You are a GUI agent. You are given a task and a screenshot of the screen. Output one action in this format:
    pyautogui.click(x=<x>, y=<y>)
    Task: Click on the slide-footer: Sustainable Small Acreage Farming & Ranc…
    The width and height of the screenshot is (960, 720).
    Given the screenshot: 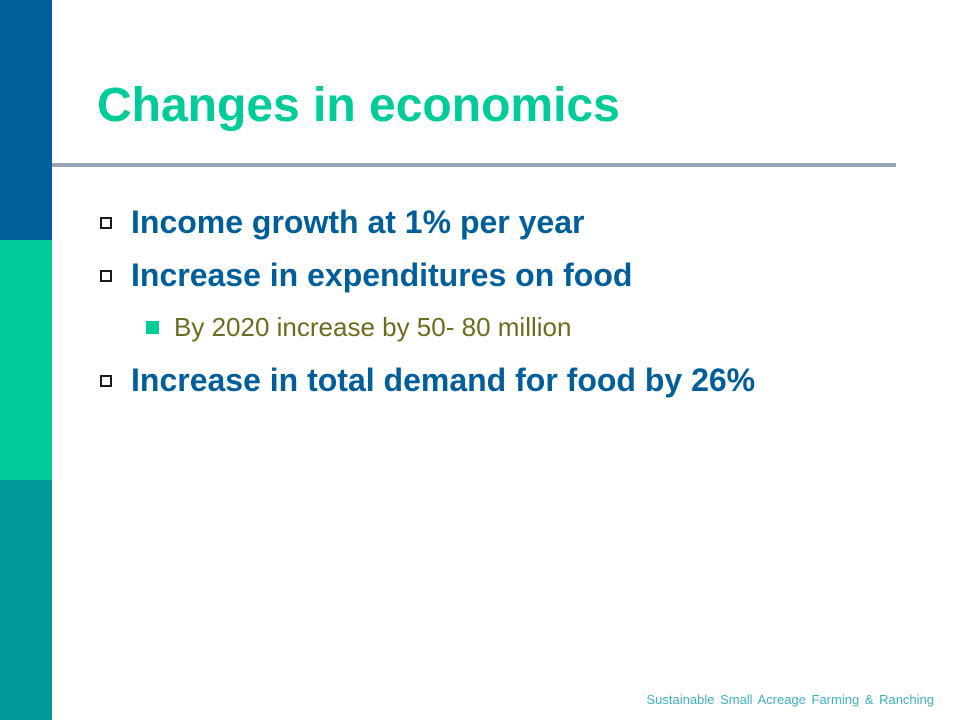 What is the action you would take?
    pyautogui.click(x=790, y=699)
    